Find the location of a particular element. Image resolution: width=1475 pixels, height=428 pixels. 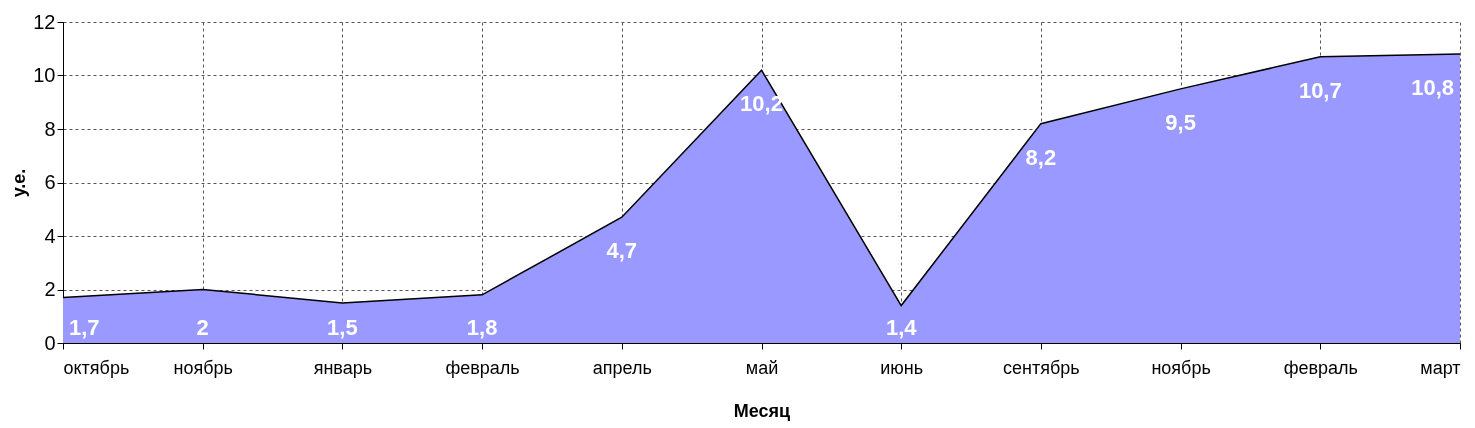

y-tick-label: 2 is located at coordinates (50, 289).